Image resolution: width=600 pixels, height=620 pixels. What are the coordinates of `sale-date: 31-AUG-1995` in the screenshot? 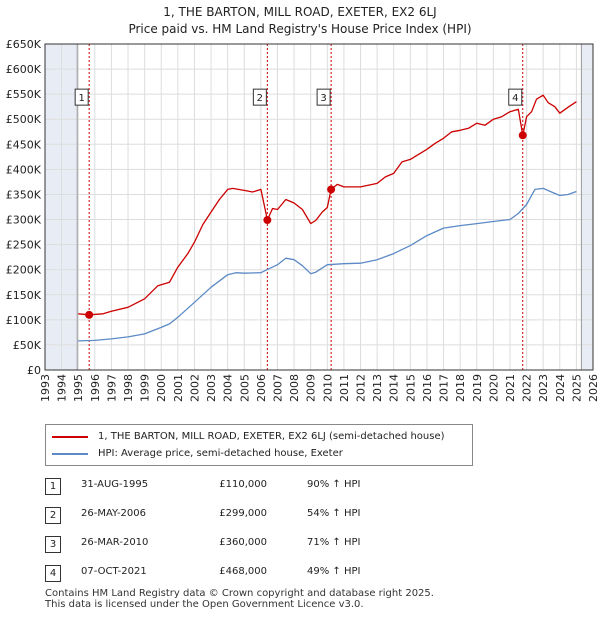 It's located at (115, 484).